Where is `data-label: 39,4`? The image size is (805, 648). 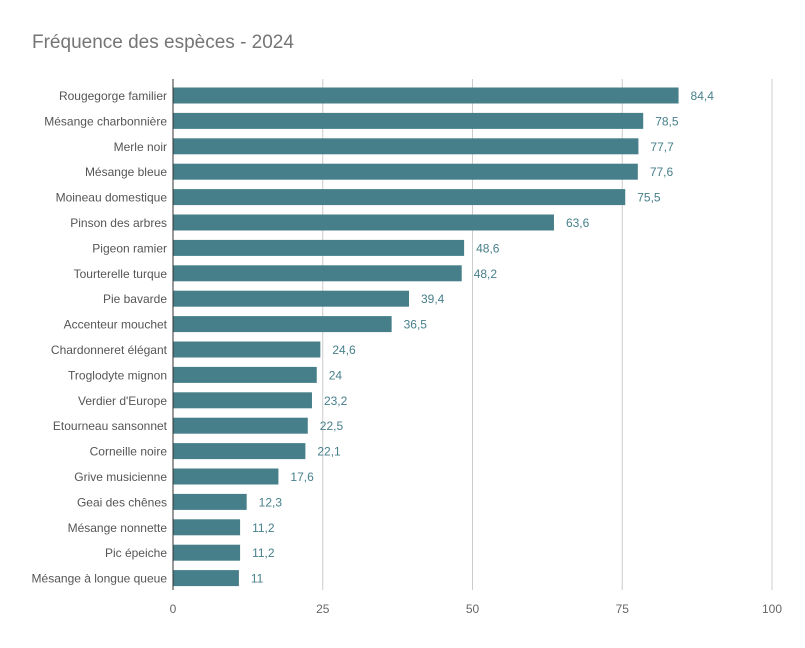 data-label: 39,4 is located at coordinates (433, 299).